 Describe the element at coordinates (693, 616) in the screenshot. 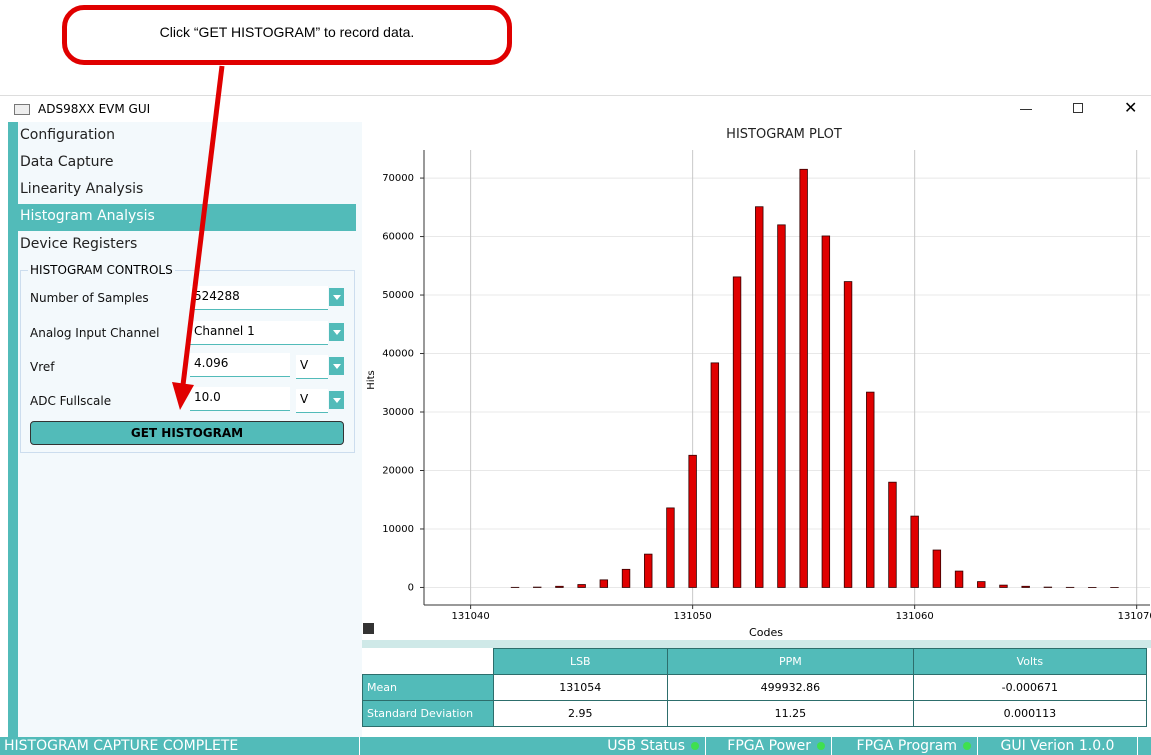

I see `x-tick-label: 131050` at that location.